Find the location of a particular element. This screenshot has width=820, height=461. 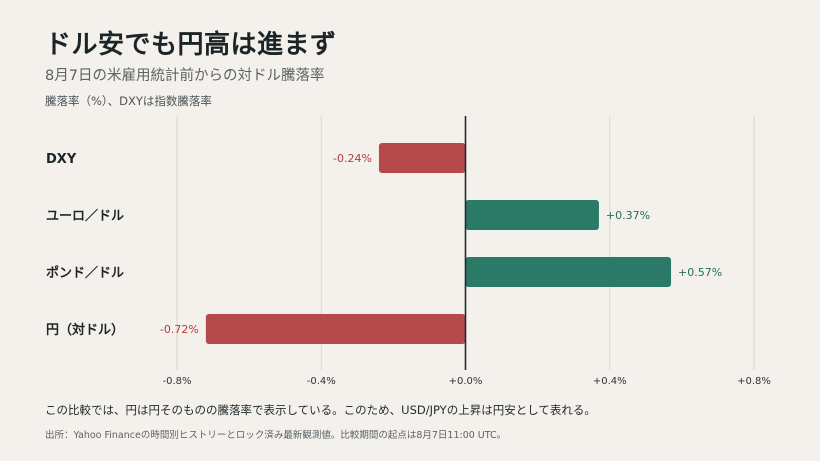

category-label: 円（対ドル） is located at coordinates (85, 330).